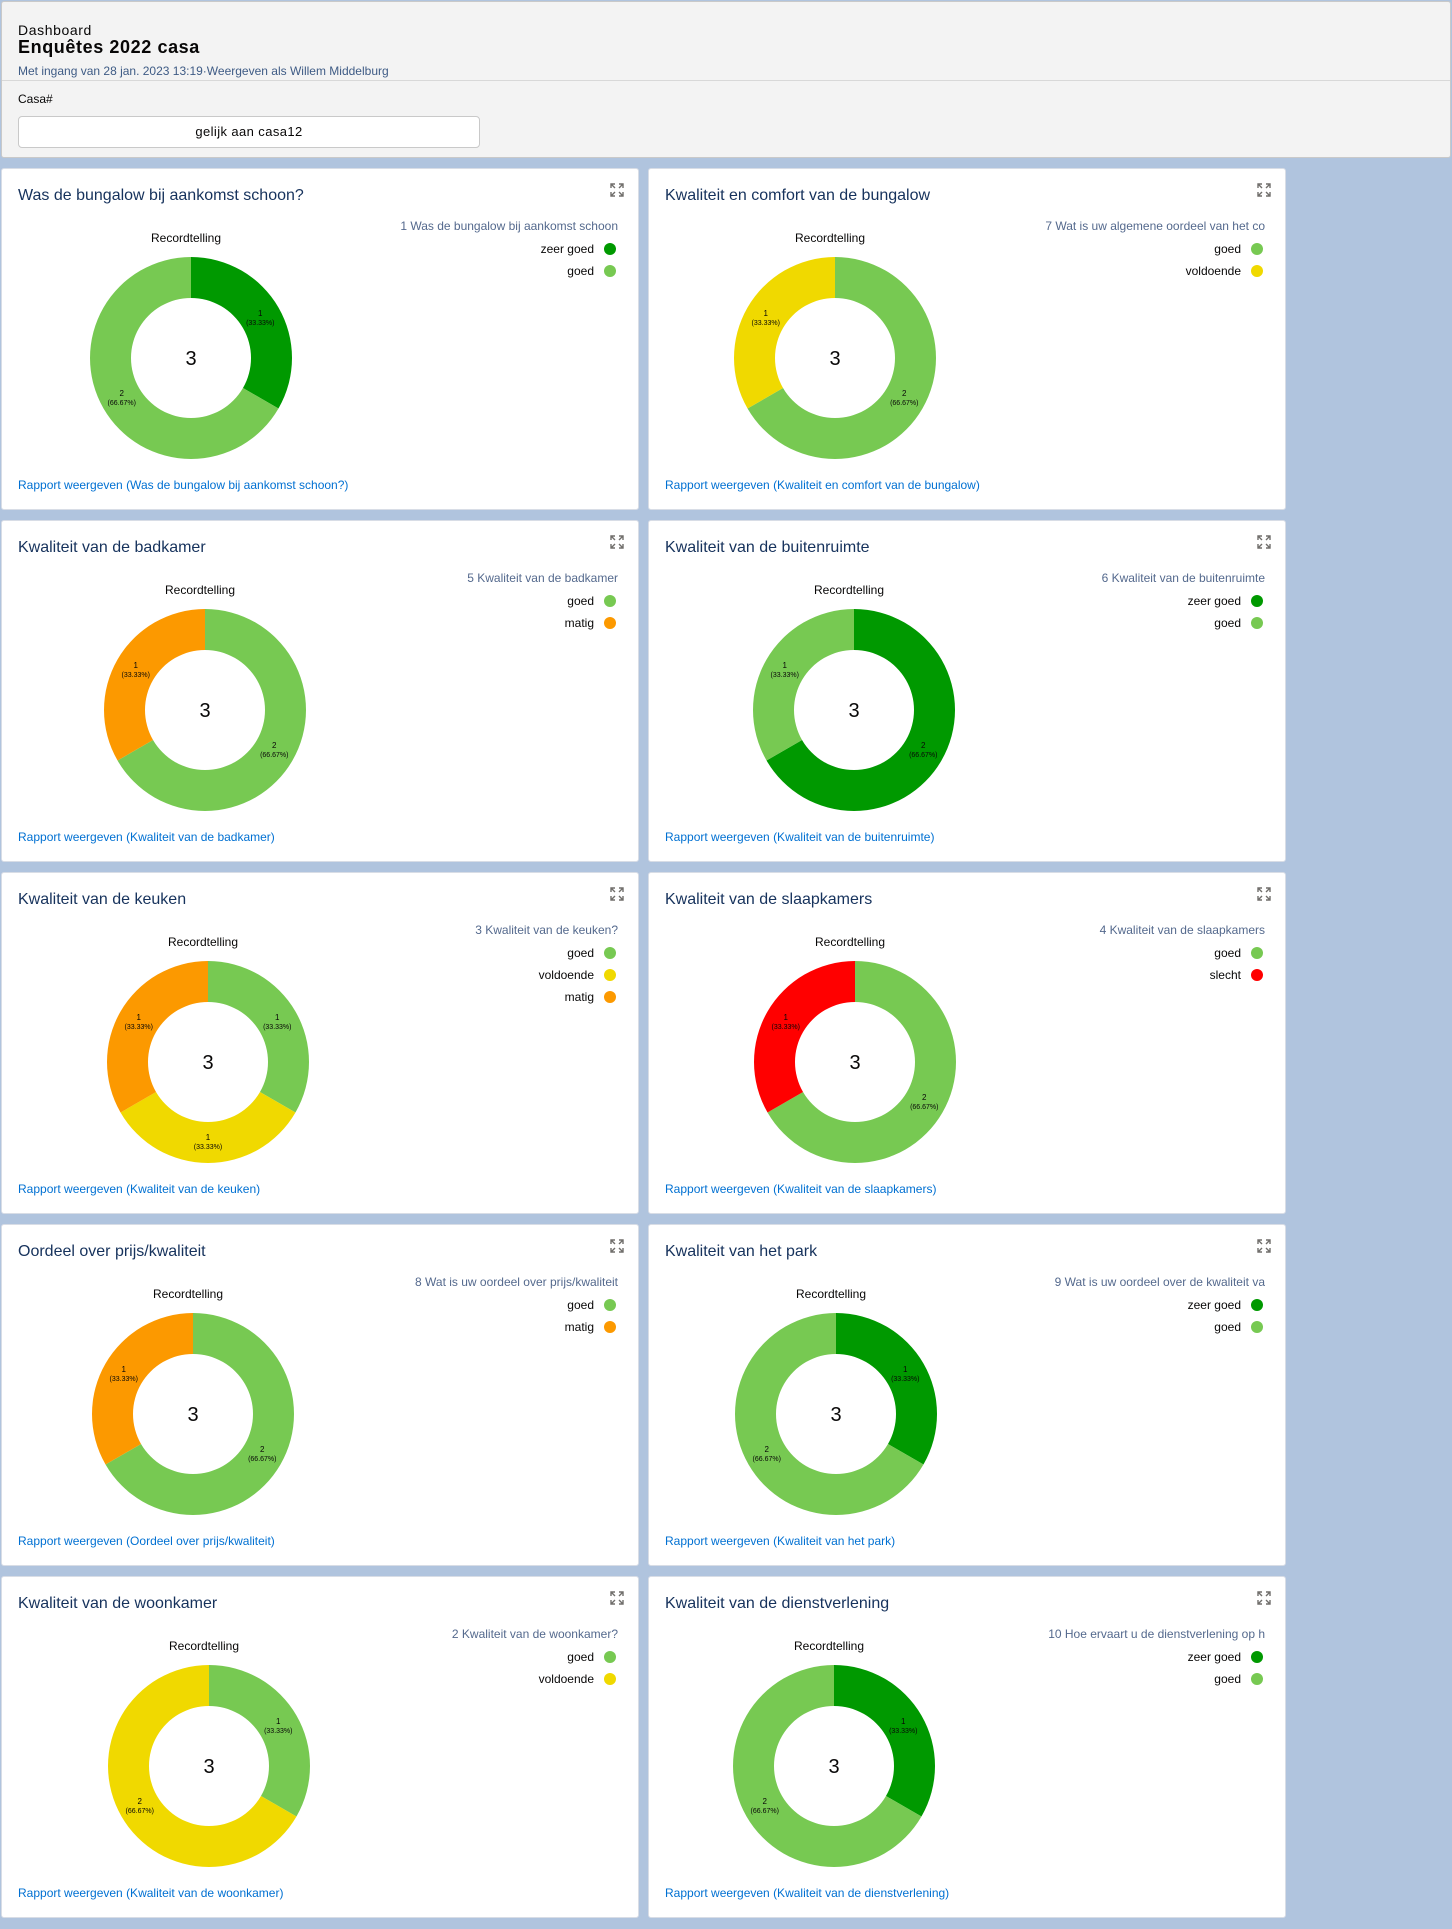 The image size is (1452, 1929). What do you see at coordinates (777, 1603) in the screenshot?
I see `card-title: Kwaliteit van de dienstverlening` at bounding box center [777, 1603].